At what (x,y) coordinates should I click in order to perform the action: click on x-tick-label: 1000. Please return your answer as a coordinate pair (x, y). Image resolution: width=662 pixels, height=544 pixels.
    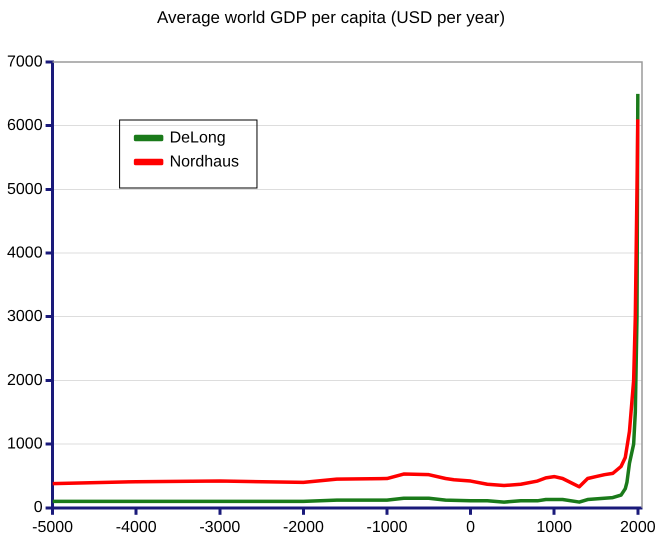
    Looking at the image, I should click on (554, 527).